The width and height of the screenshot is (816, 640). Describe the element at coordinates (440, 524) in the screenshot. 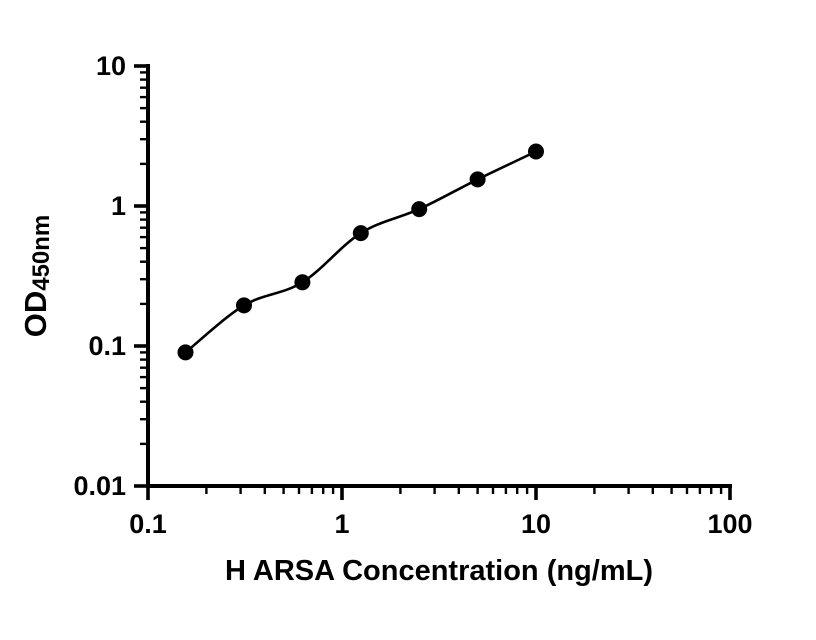

I see `x-tick-labels: 0.1 1 10 100` at that location.